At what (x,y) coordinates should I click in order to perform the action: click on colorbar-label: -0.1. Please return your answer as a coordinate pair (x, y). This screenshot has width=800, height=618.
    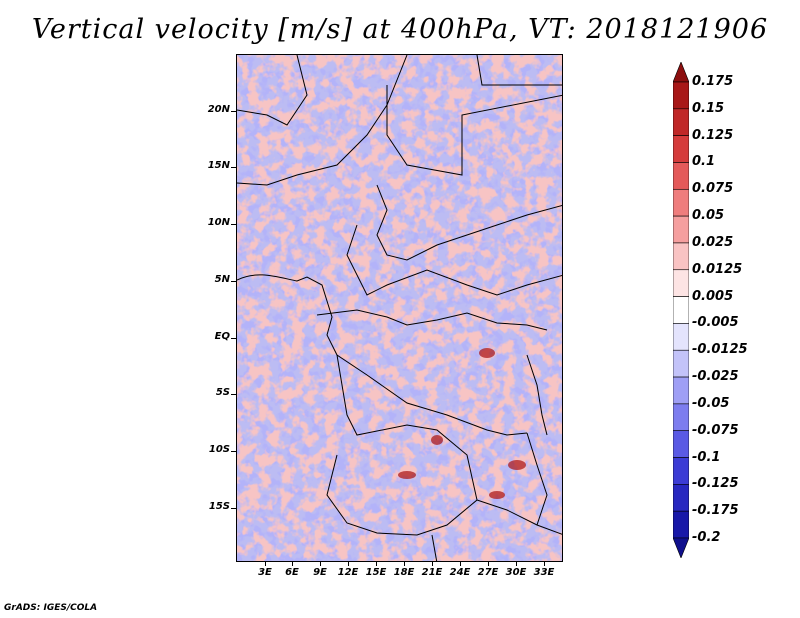
    Looking at the image, I should click on (706, 457).